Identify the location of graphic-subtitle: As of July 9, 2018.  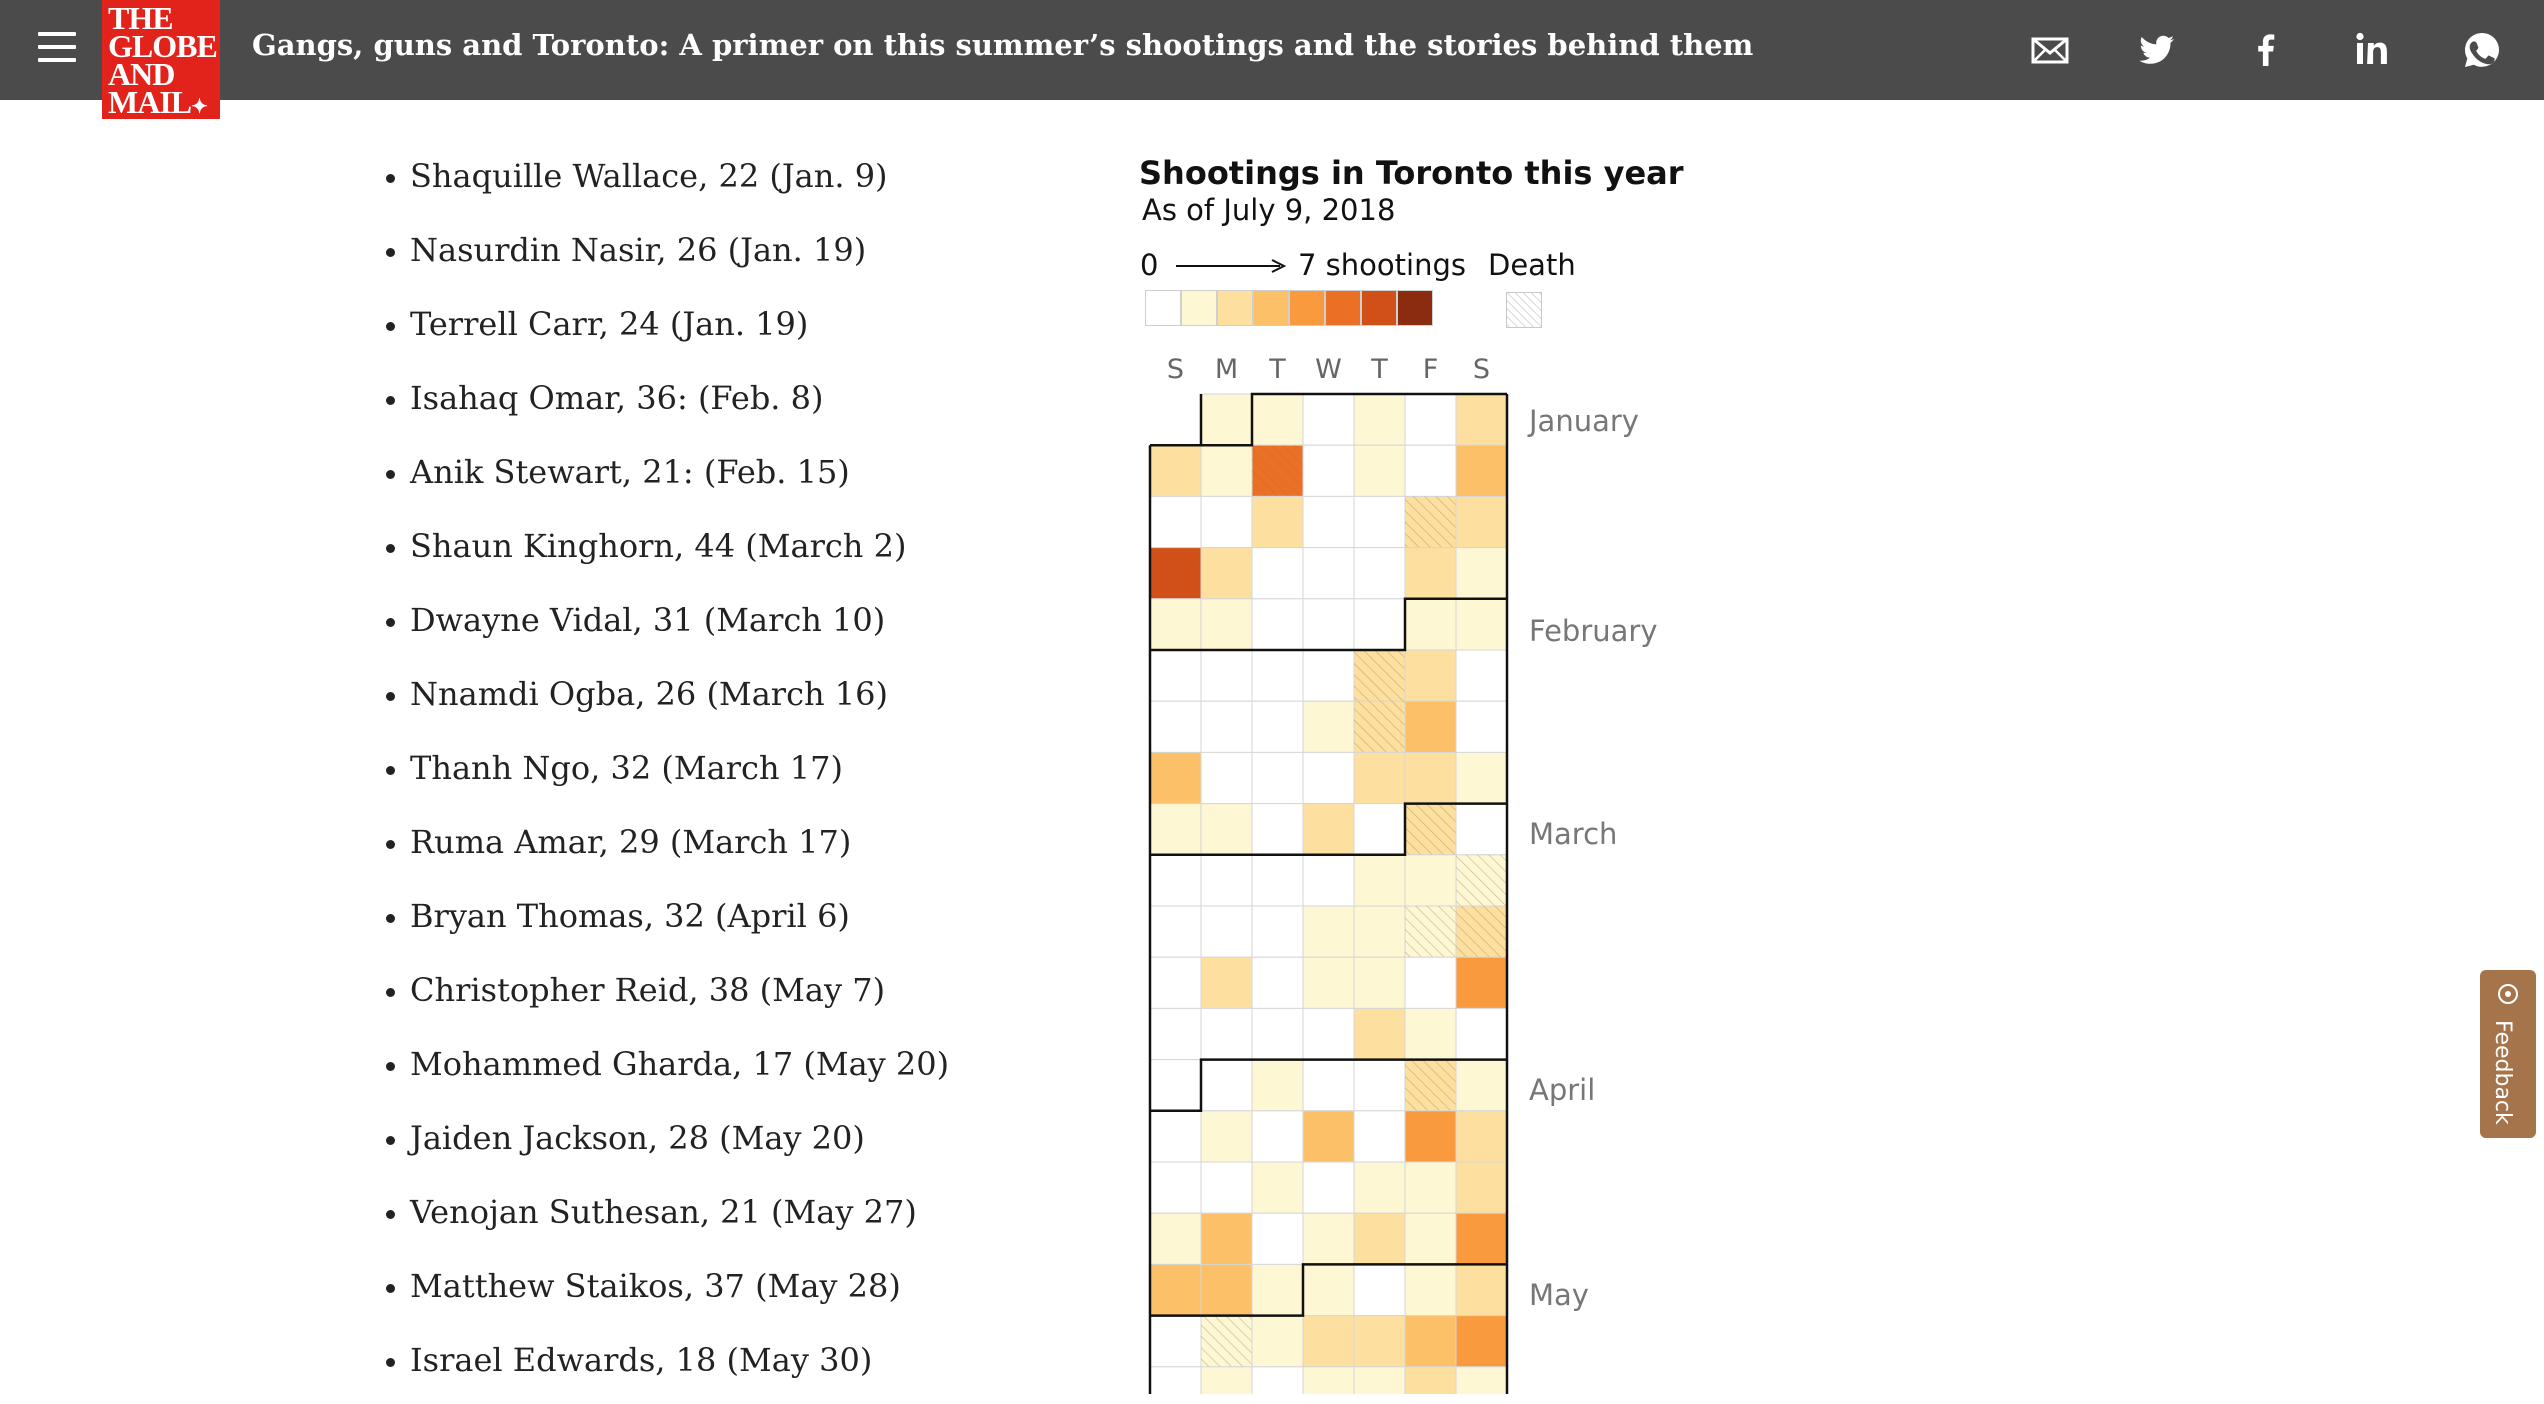
(1269, 210).